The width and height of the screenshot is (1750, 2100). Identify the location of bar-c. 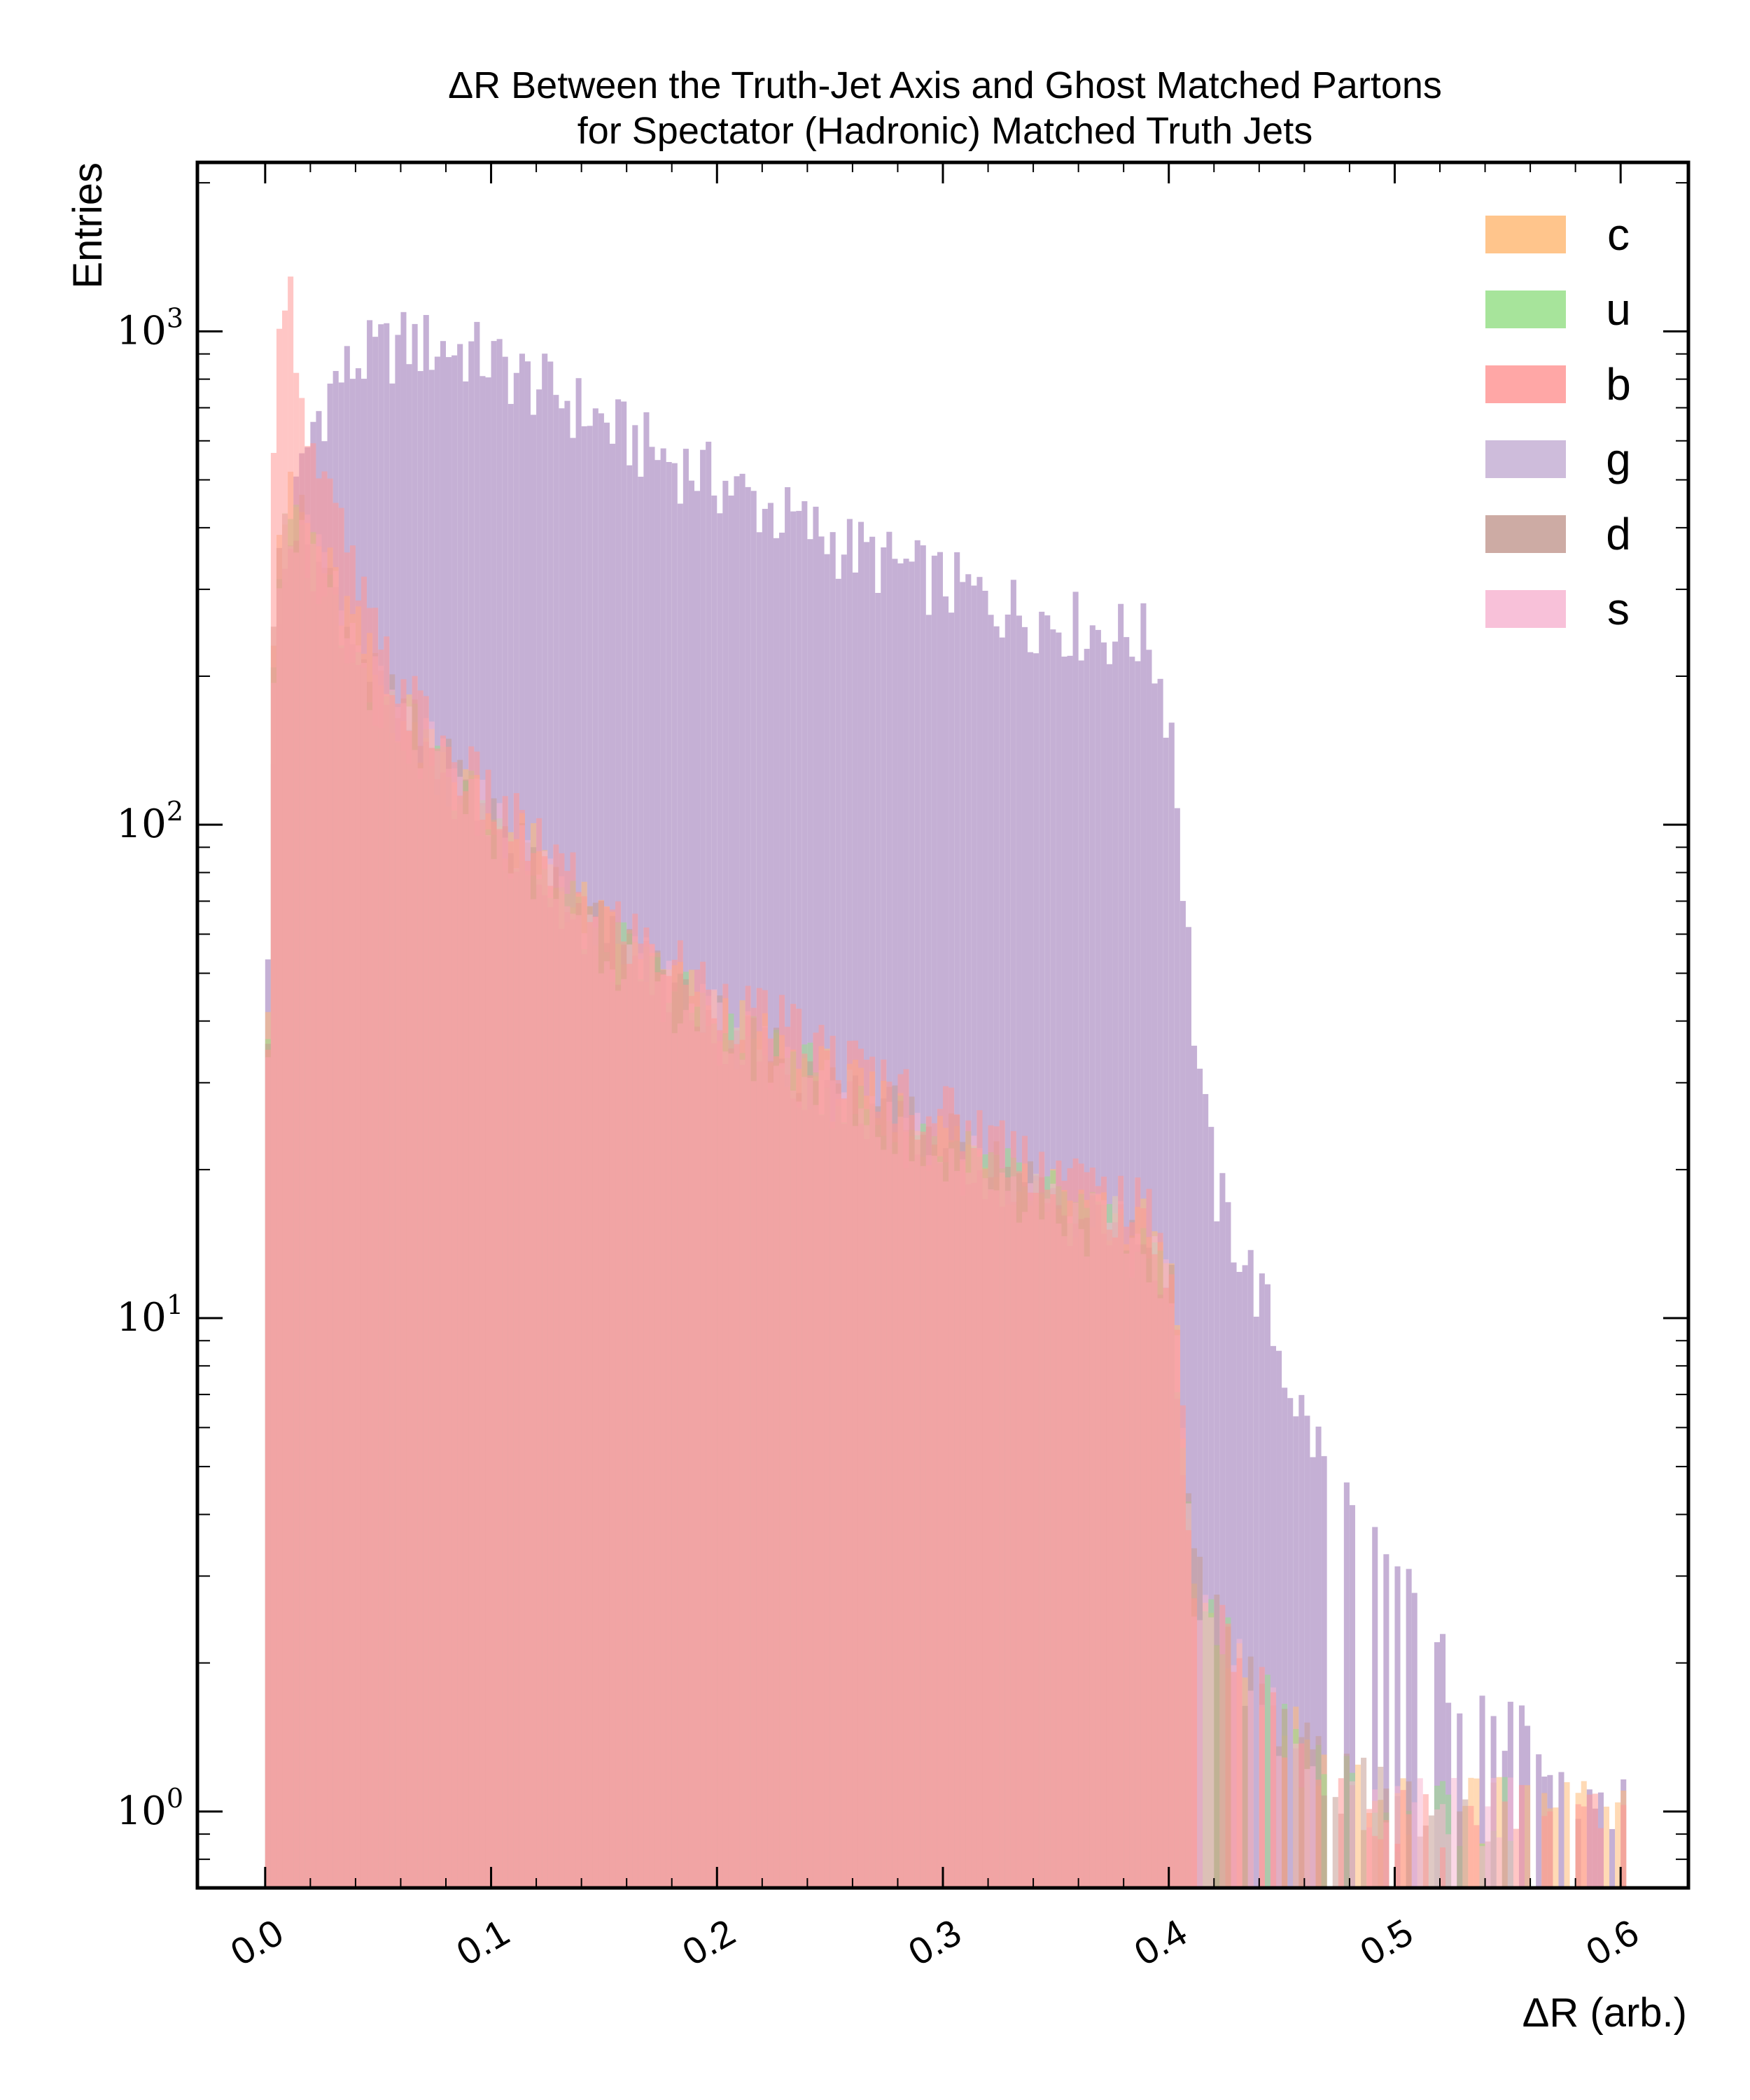
(1499, 1832).